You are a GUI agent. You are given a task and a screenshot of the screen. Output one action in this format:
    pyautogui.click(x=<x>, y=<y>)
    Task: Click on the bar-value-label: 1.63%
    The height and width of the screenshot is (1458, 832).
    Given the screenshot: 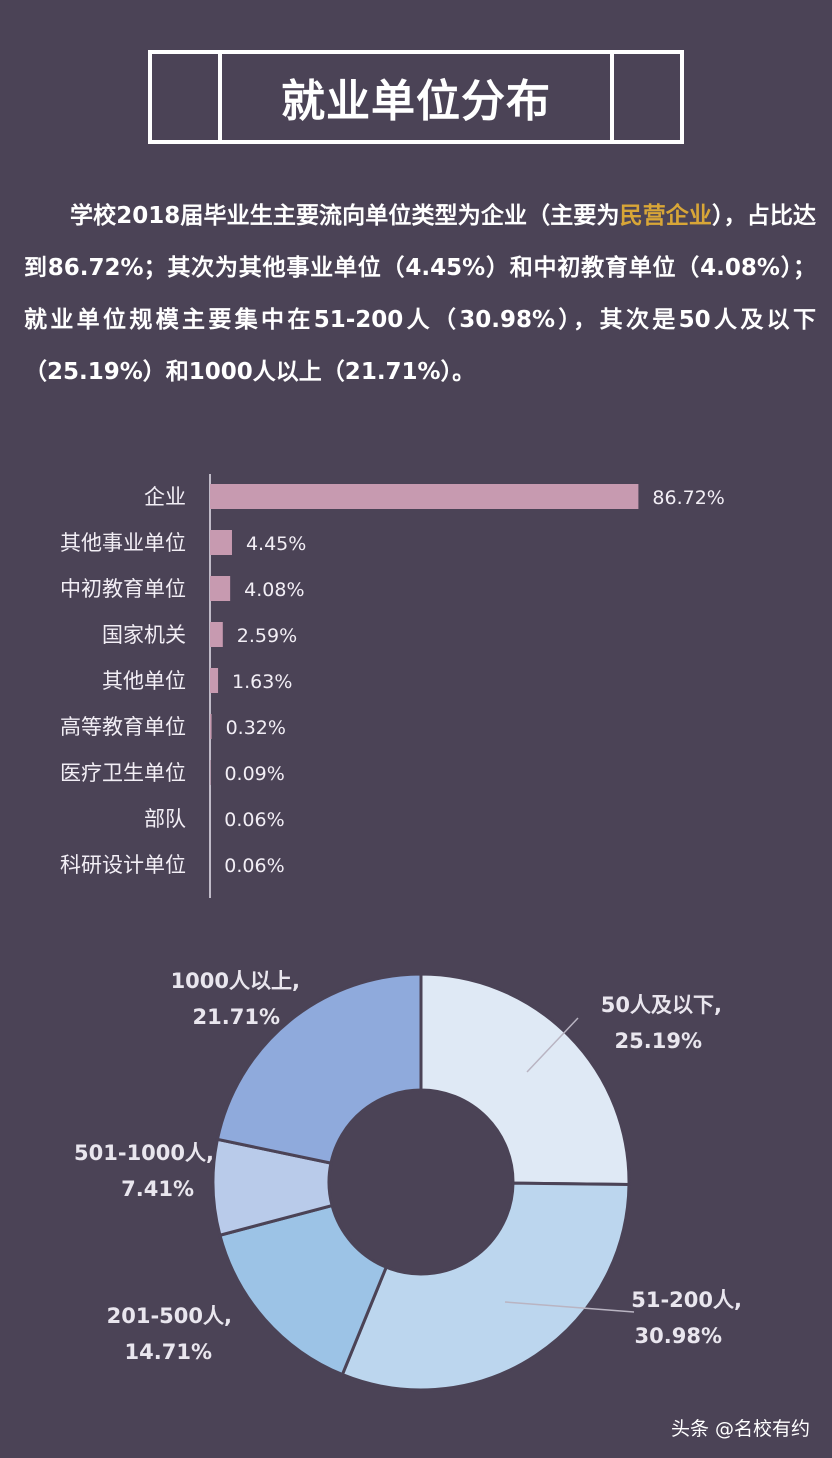 What is the action you would take?
    pyautogui.click(x=262, y=682)
    